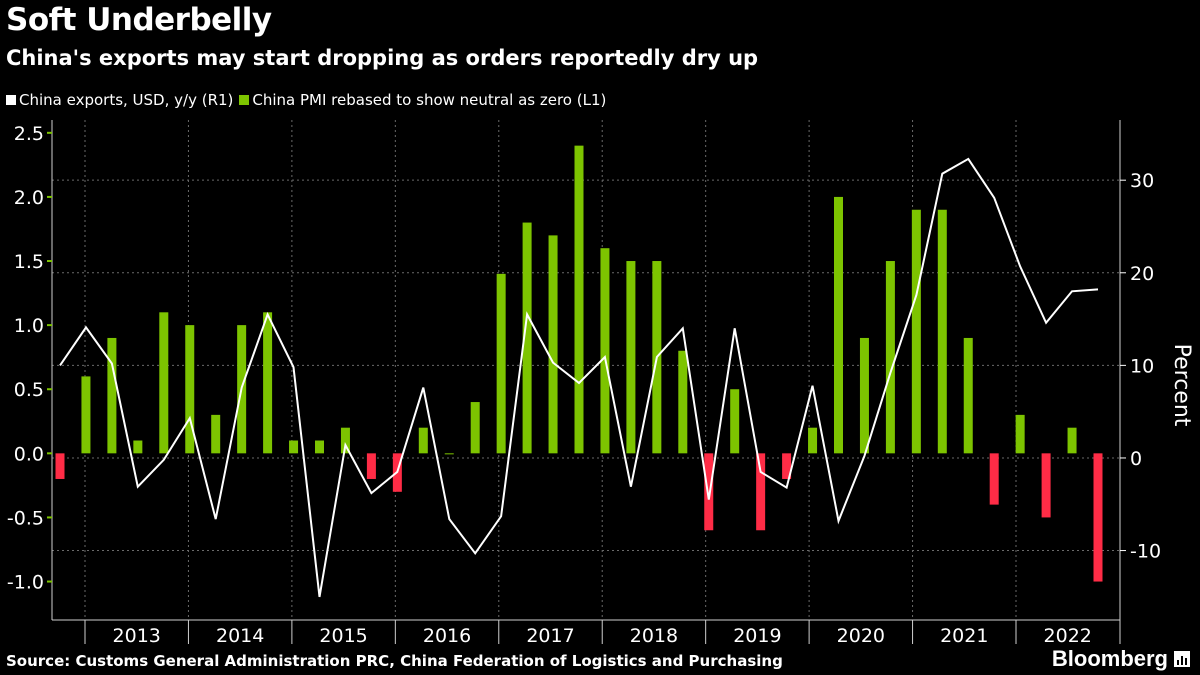 The height and width of the screenshot is (675, 1200). I want to click on legend-label-exports: China exports, USD, y/y (R1), so click(126, 100).